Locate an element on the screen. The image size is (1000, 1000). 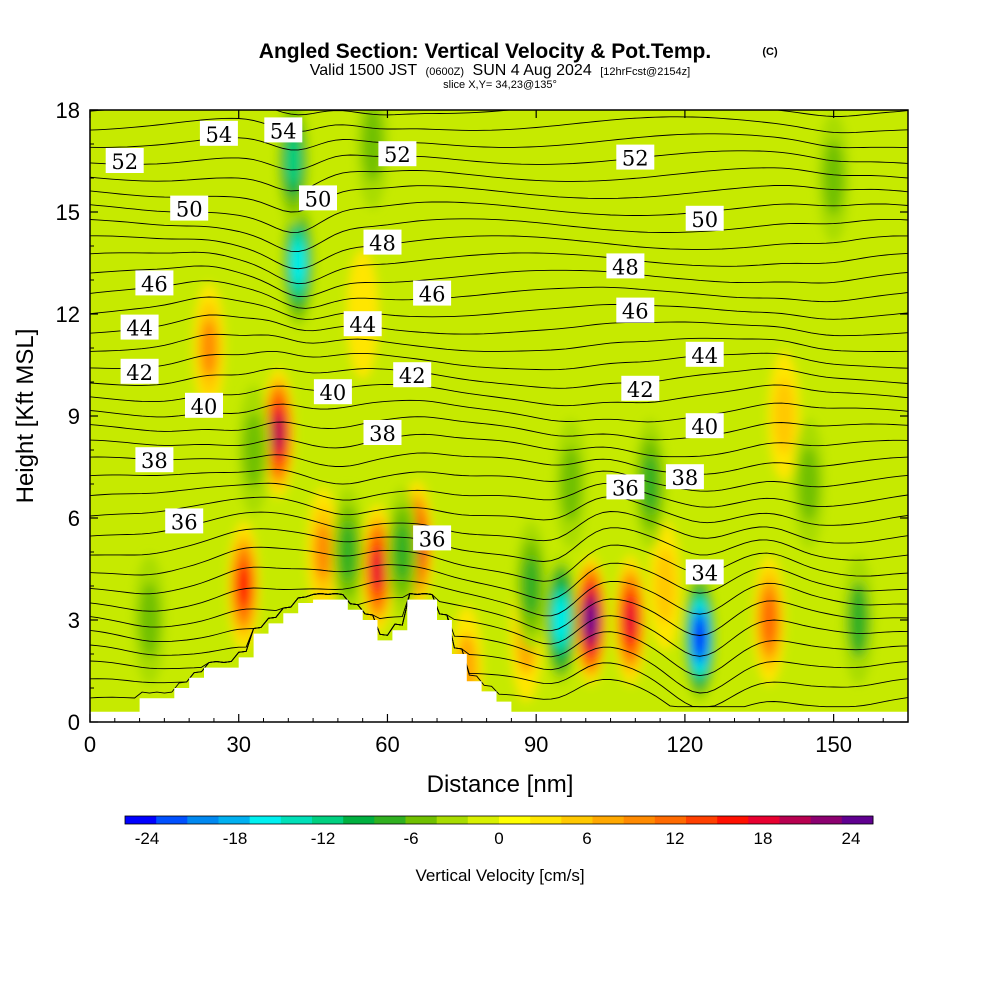
colorbar-tick-label: 6 is located at coordinates (586, 838).